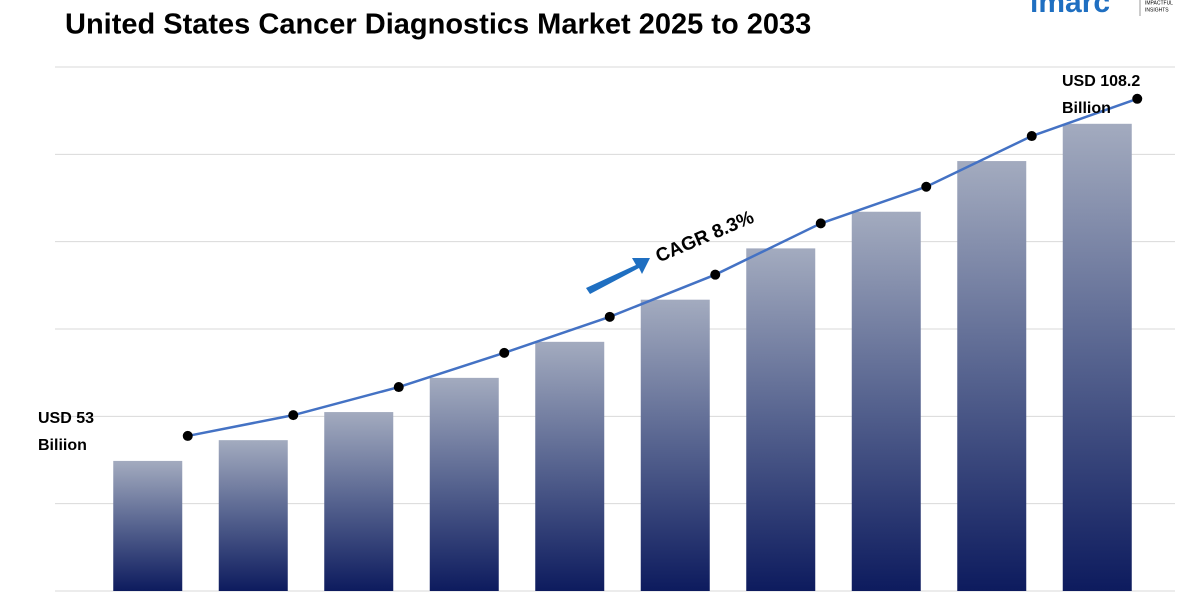 This screenshot has height=600, width=1200. Describe the element at coordinates (1086, 108) in the screenshot. I see `end-label: Billion` at that location.